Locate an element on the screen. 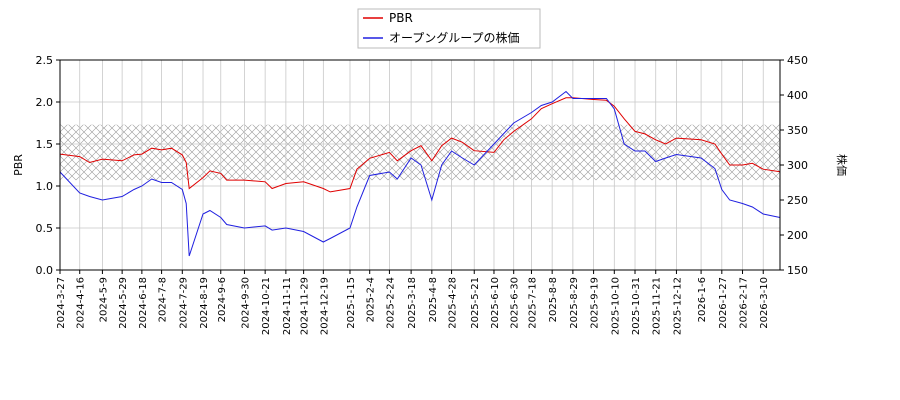 The width and height of the screenshot is (900, 400). legend: PBR オープングループの株価 is located at coordinates (449, 28).